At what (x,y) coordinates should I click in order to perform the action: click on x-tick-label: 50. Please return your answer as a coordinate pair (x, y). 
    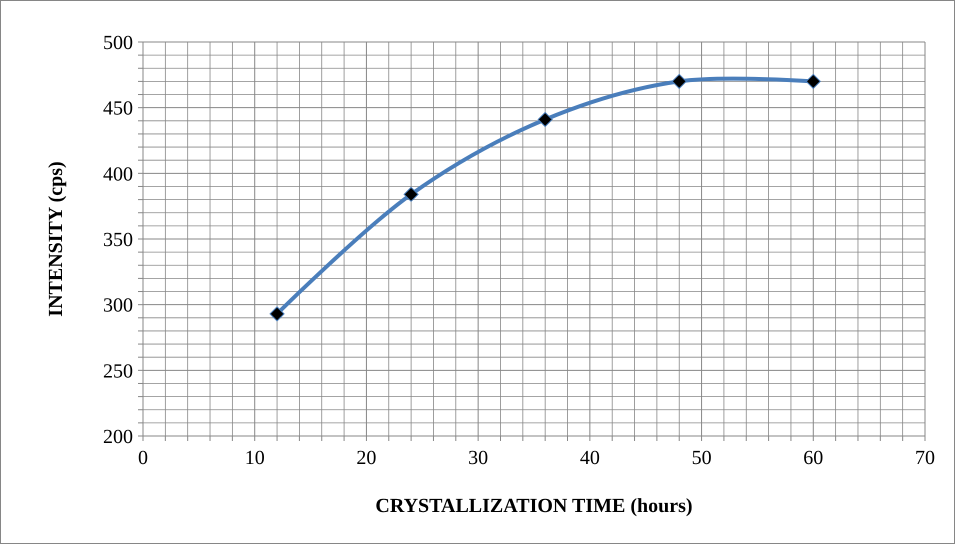
    Looking at the image, I should click on (702, 458).